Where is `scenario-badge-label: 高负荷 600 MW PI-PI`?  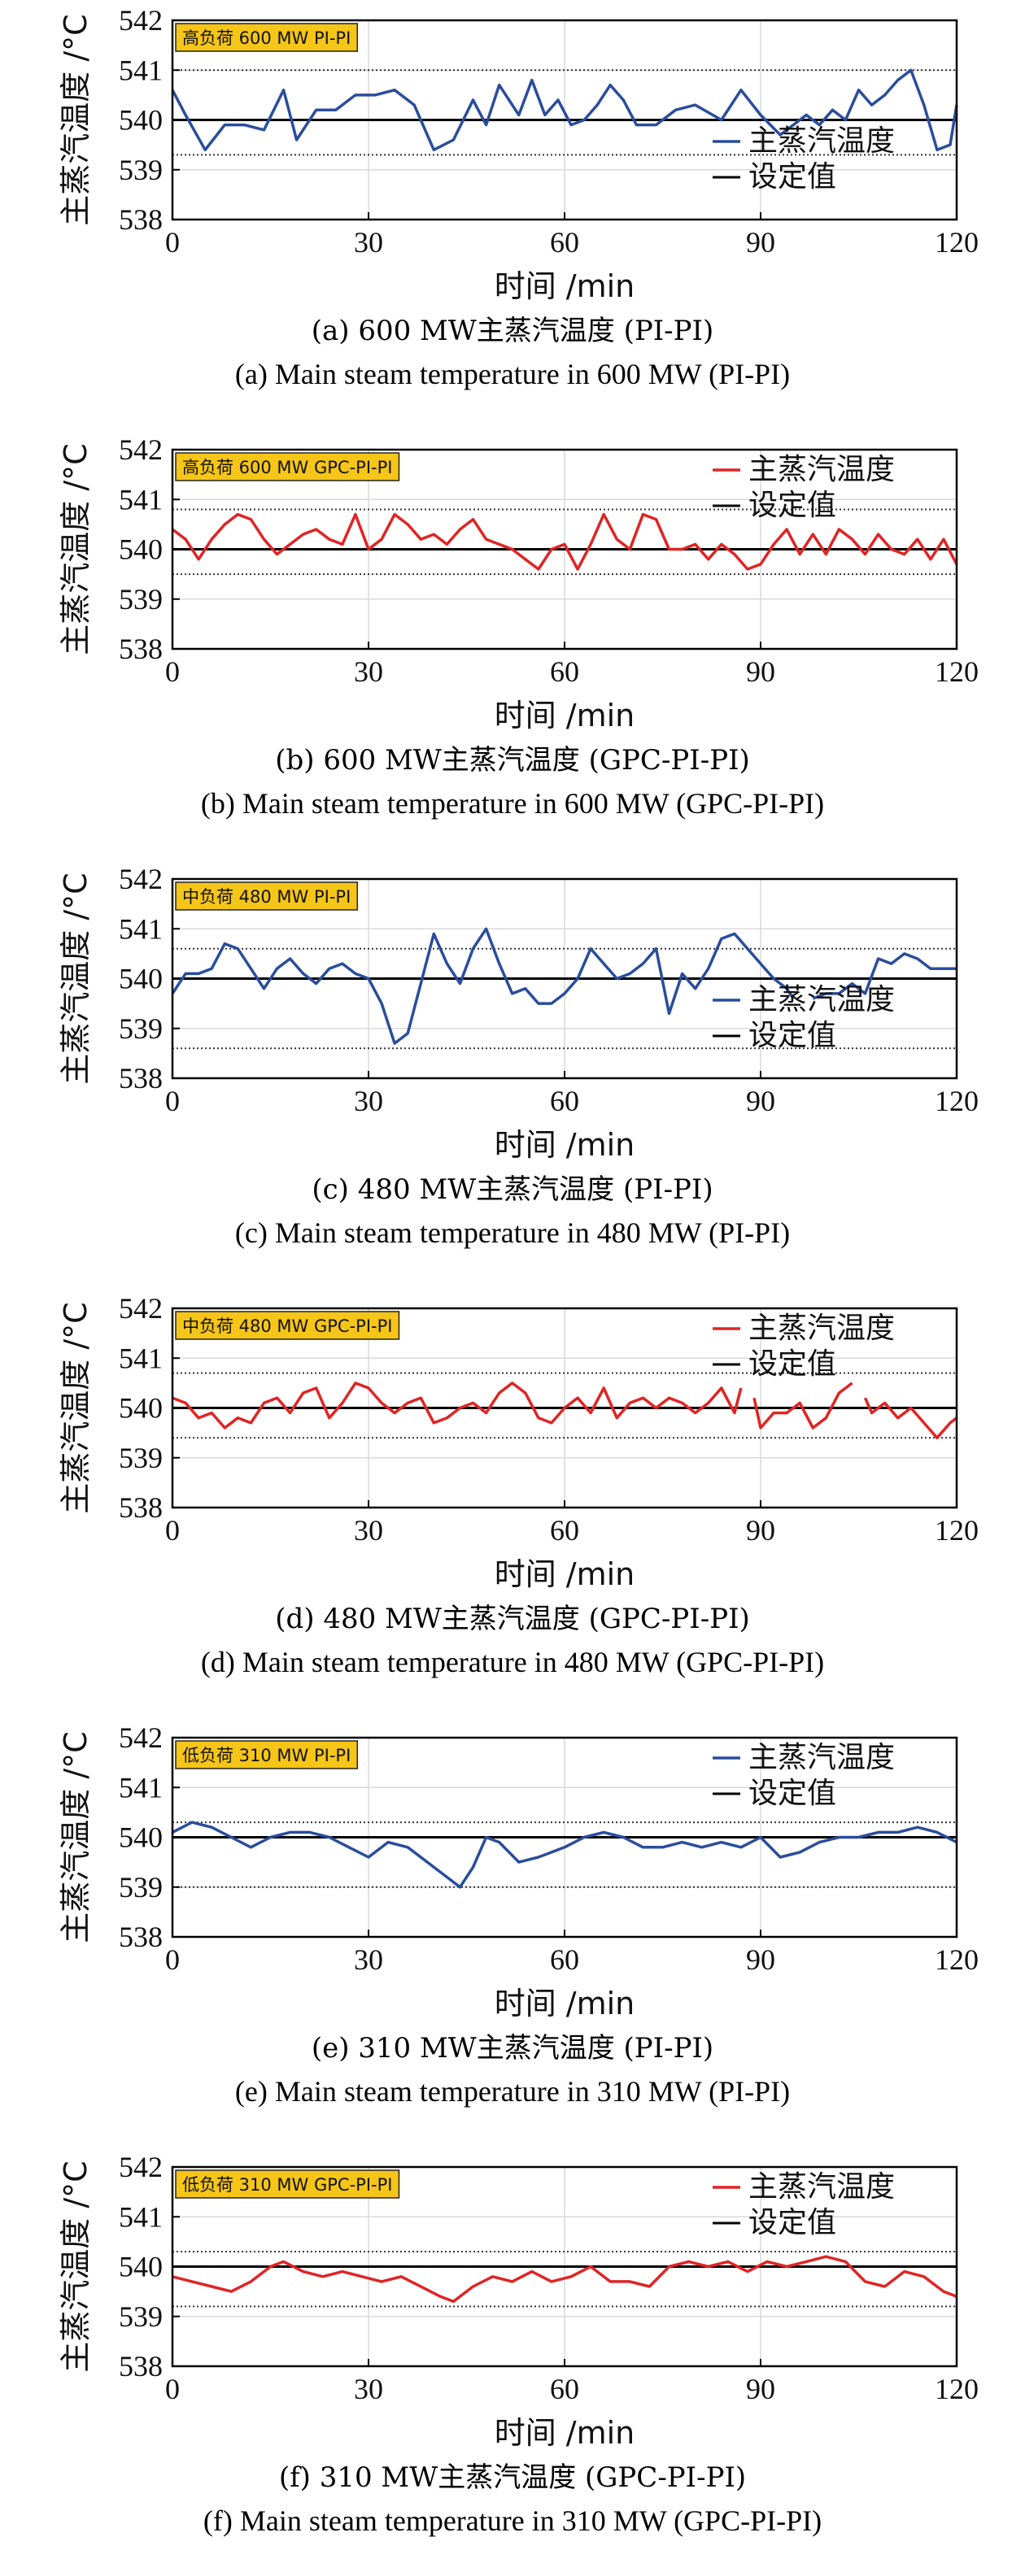
scenario-badge-label: 高负荷 600 MW PI-PI is located at coordinates (266, 38).